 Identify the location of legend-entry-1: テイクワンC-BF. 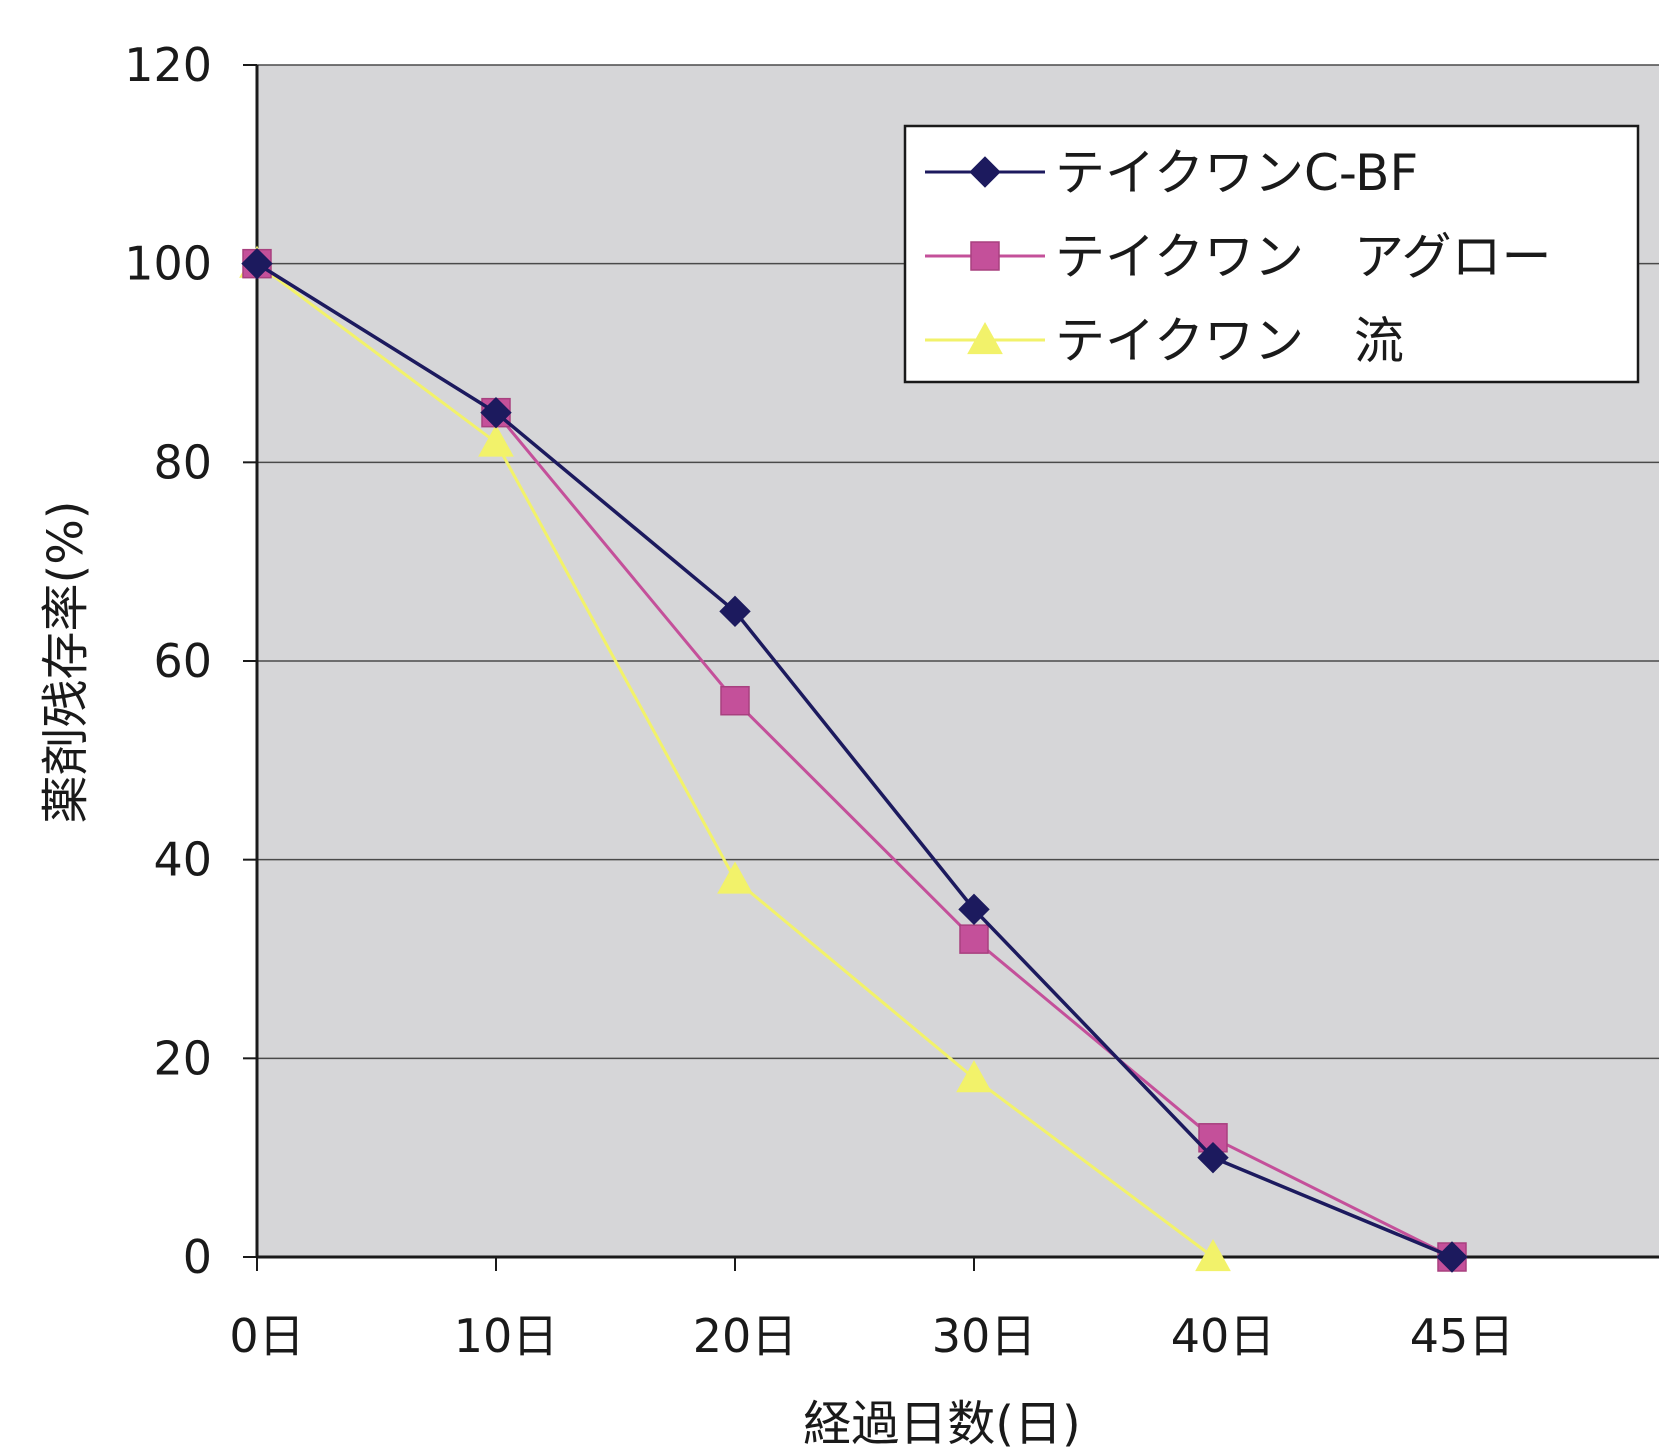
(1171, 173).